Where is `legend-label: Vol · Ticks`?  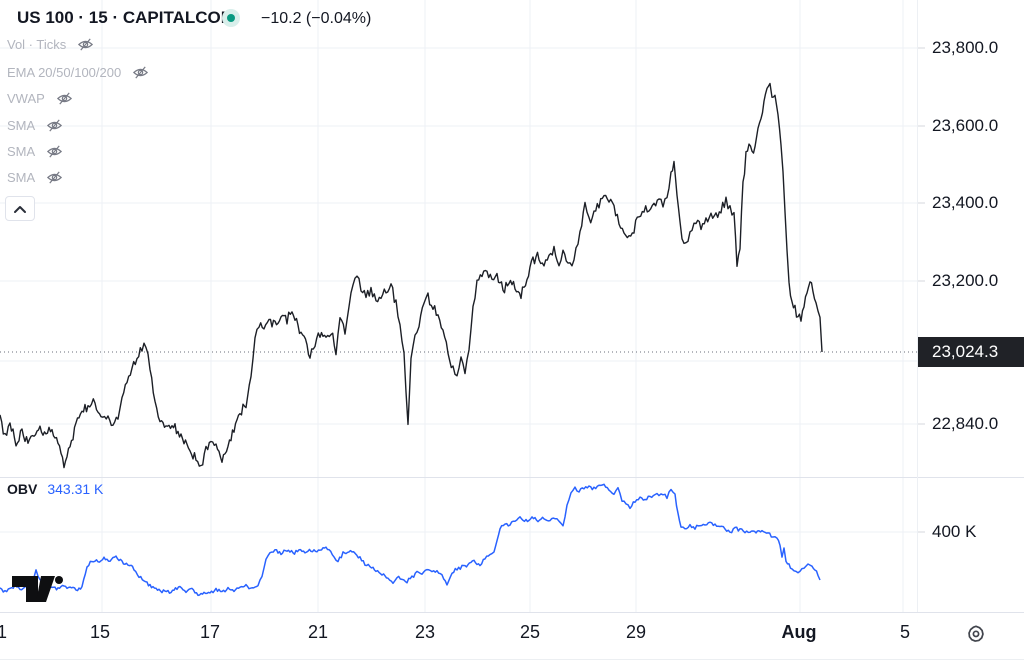 legend-label: Vol · Ticks is located at coordinates (37, 44).